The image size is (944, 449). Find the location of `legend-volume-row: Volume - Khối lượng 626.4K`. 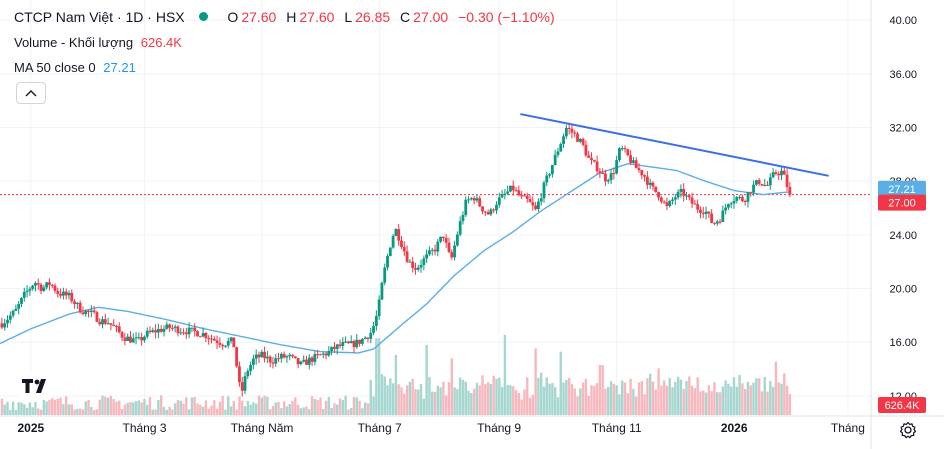

legend-volume-row: Volume - Khối lượng 626.4K is located at coordinates (98, 42).